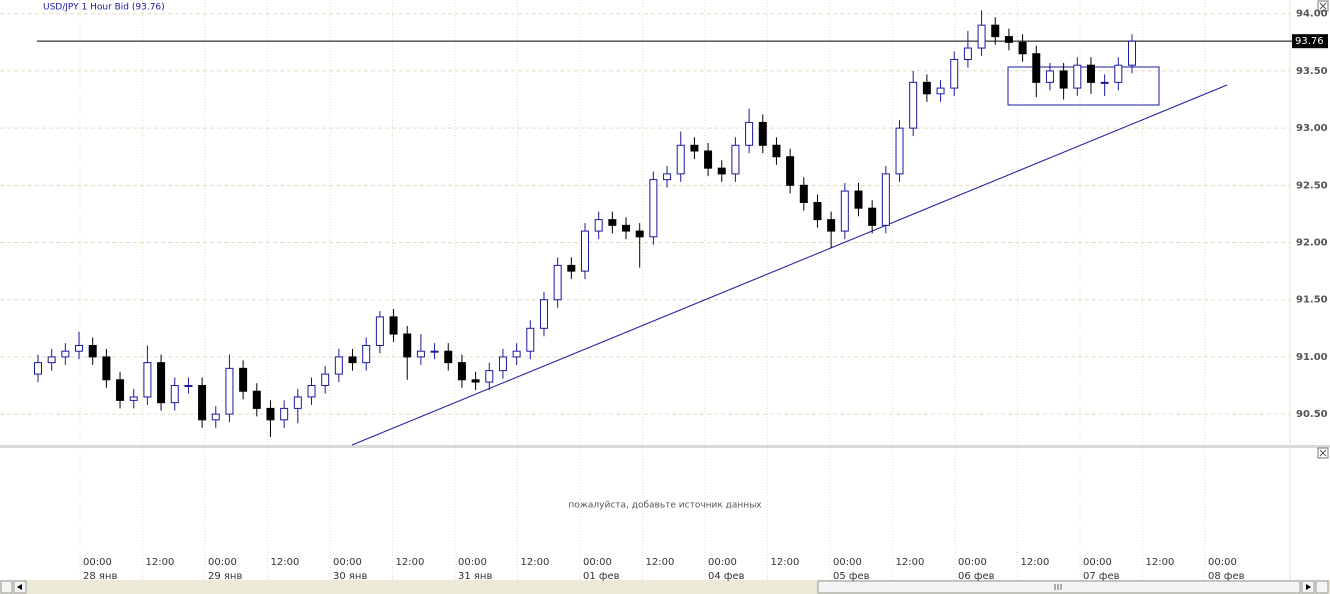 The width and height of the screenshot is (1330, 594). Describe the element at coordinates (851, 576) in the screenshot. I see `x-date-label: 05 фев` at that location.